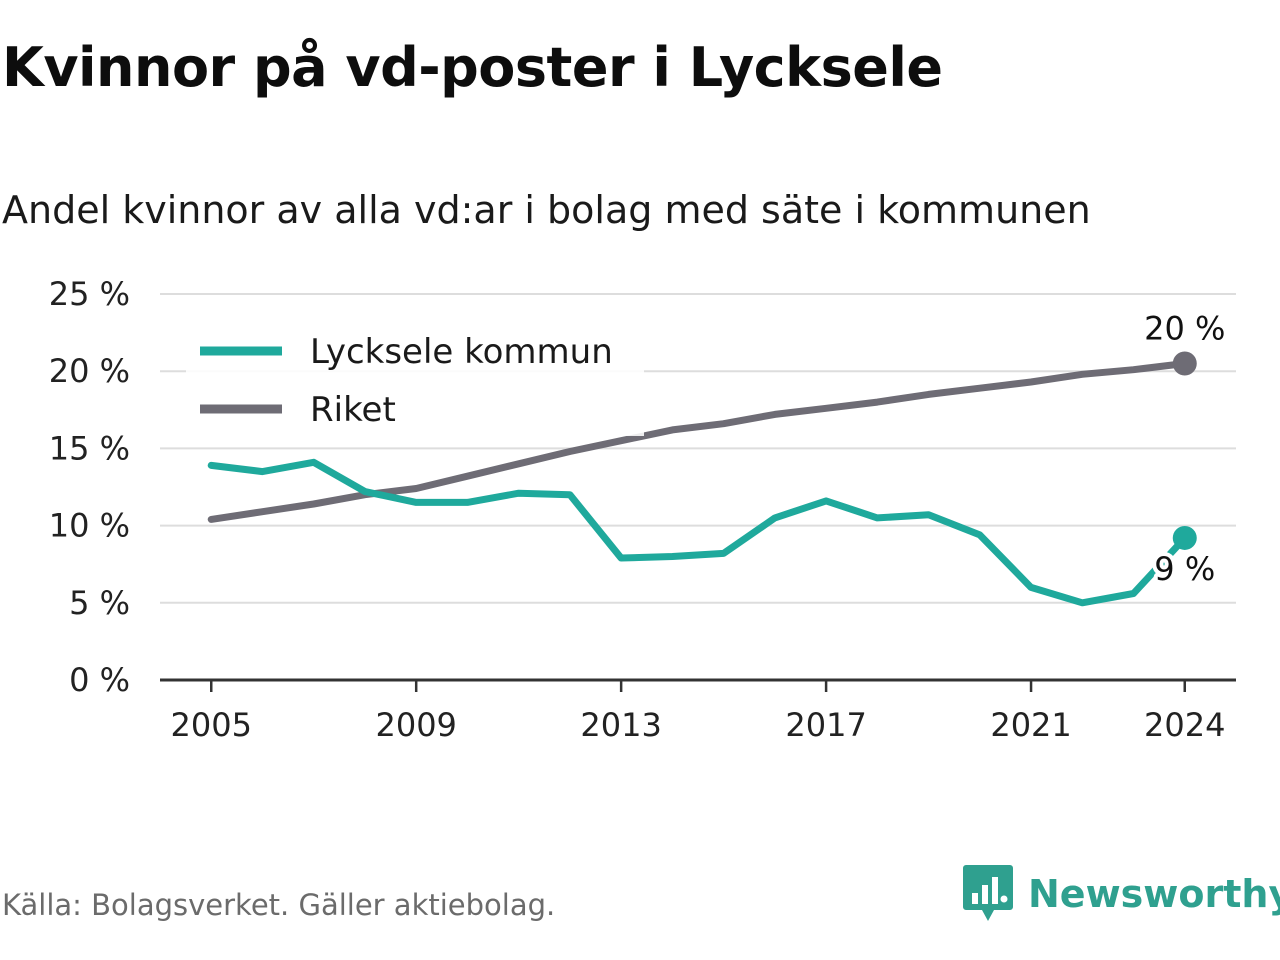  Describe the element at coordinates (89, 526) in the screenshot. I see `y-tick-label: 10 %` at that location.